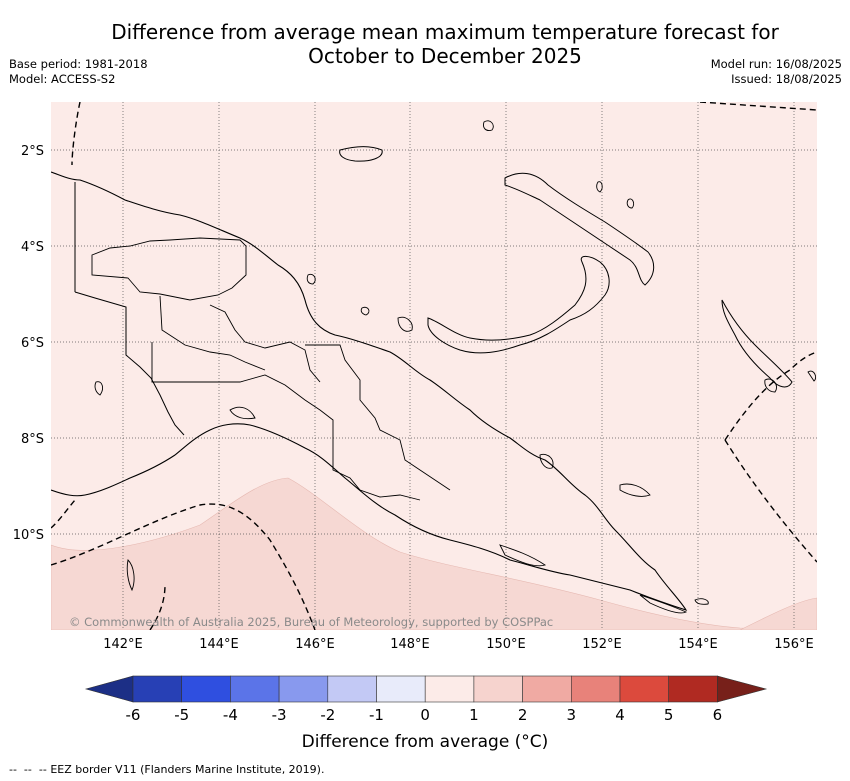  What do you see at coordinates (133, 715) in the screenshot?
I see `colorbar-tick-label: -6` at bounding box center [133, 715].